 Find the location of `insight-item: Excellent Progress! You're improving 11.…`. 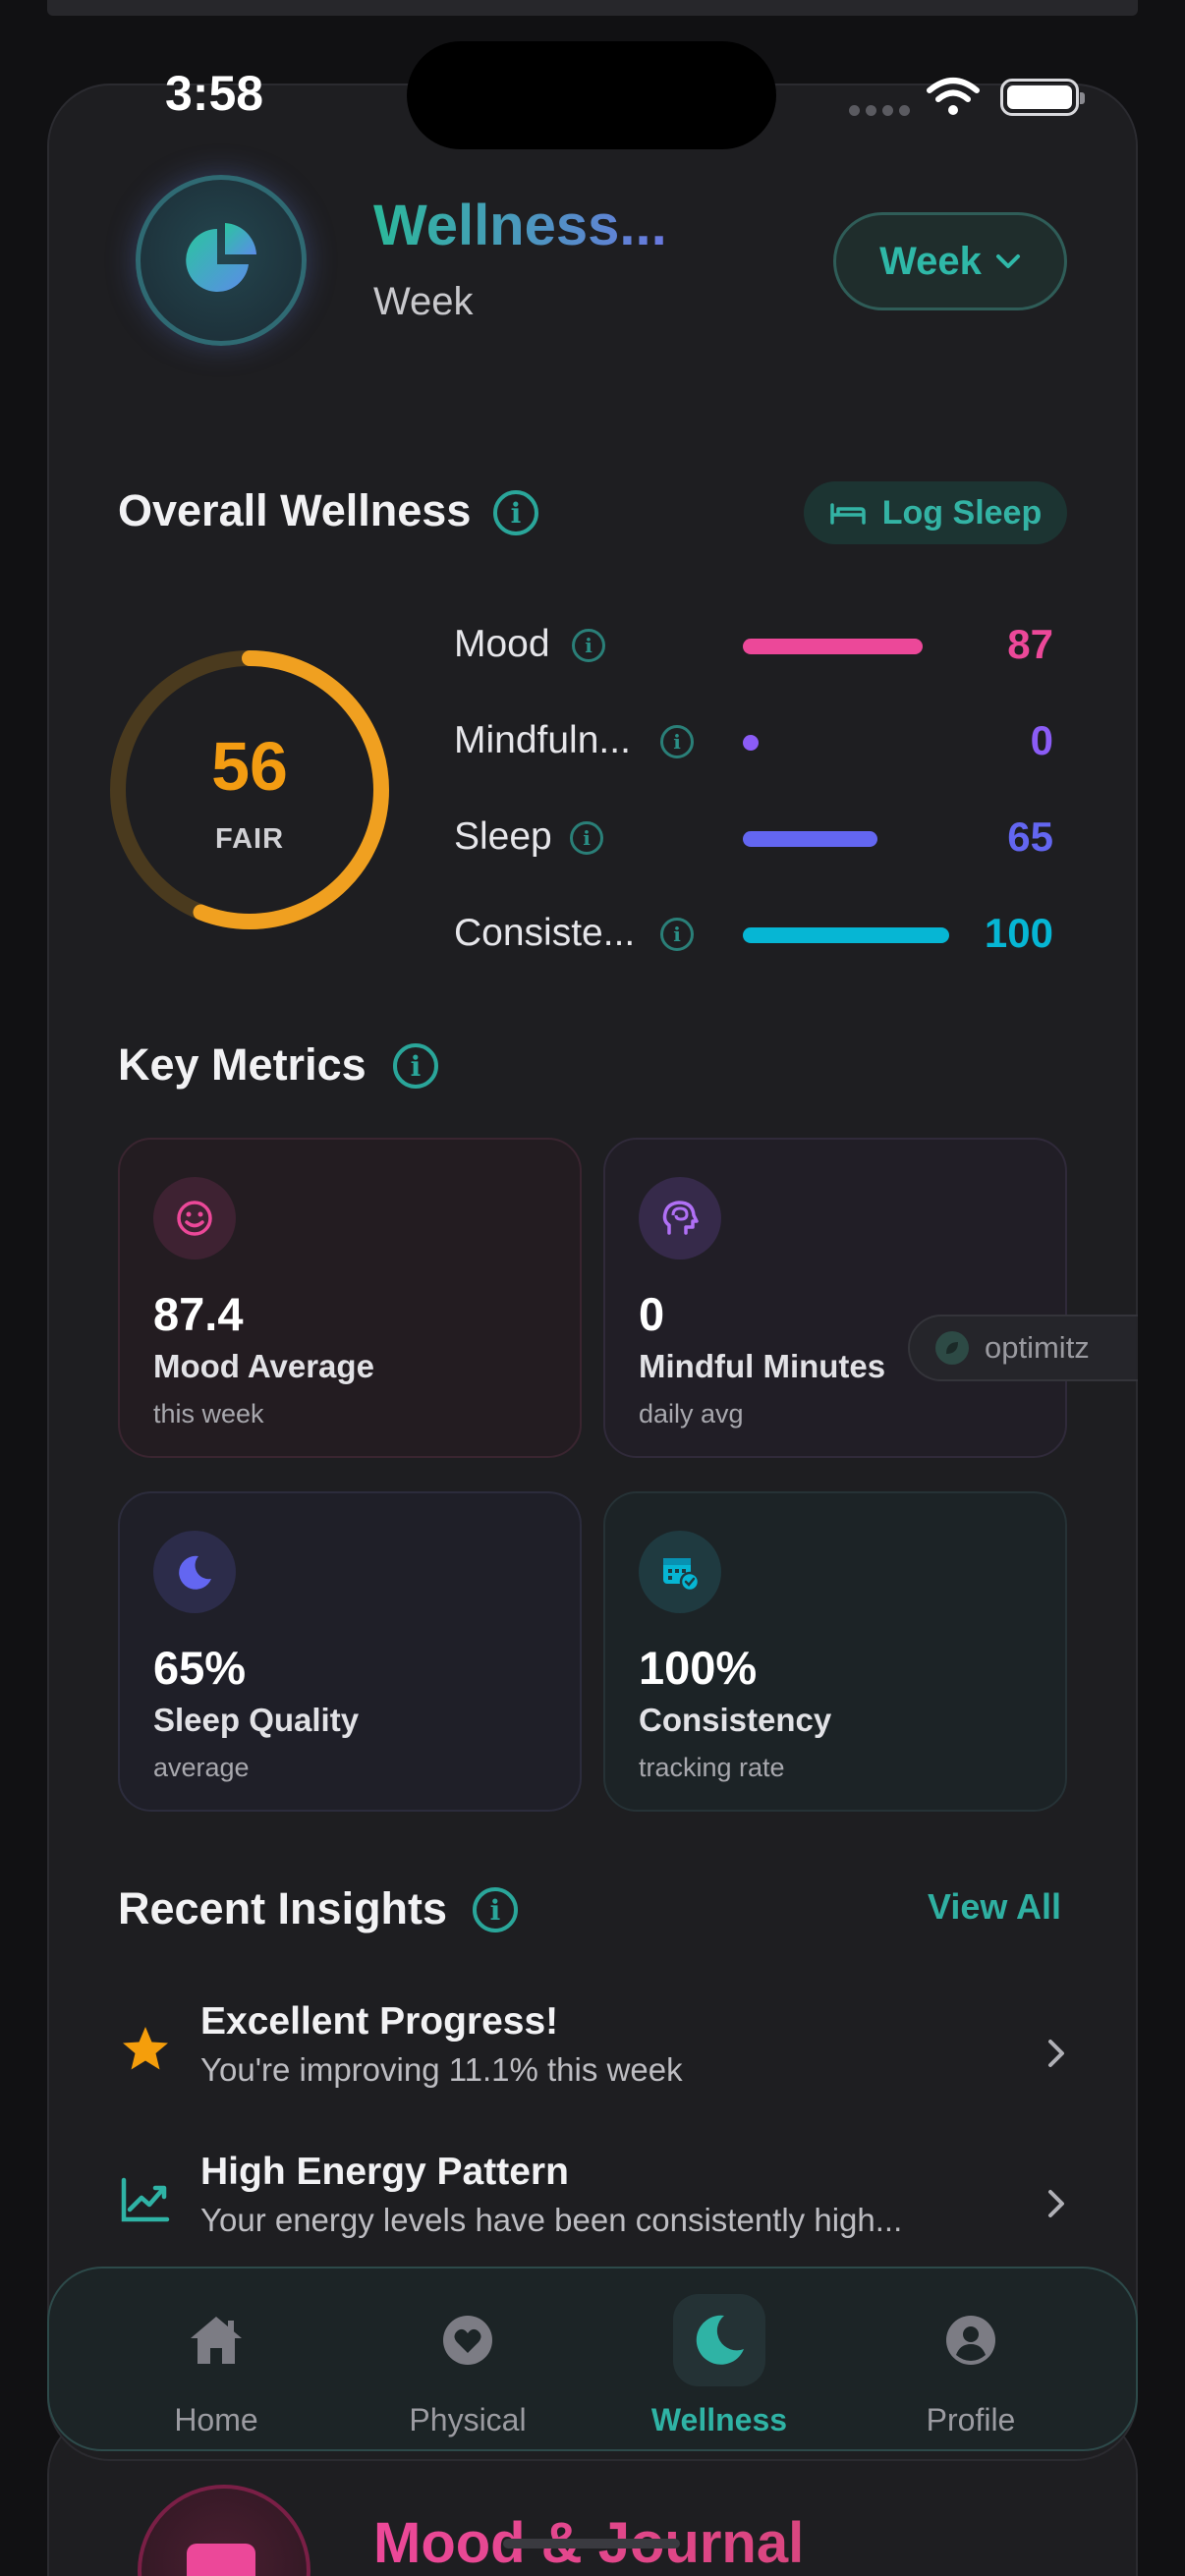

insight-item: Excellent Progress! You're improving 11.… is located at coordinates (594, 2053).